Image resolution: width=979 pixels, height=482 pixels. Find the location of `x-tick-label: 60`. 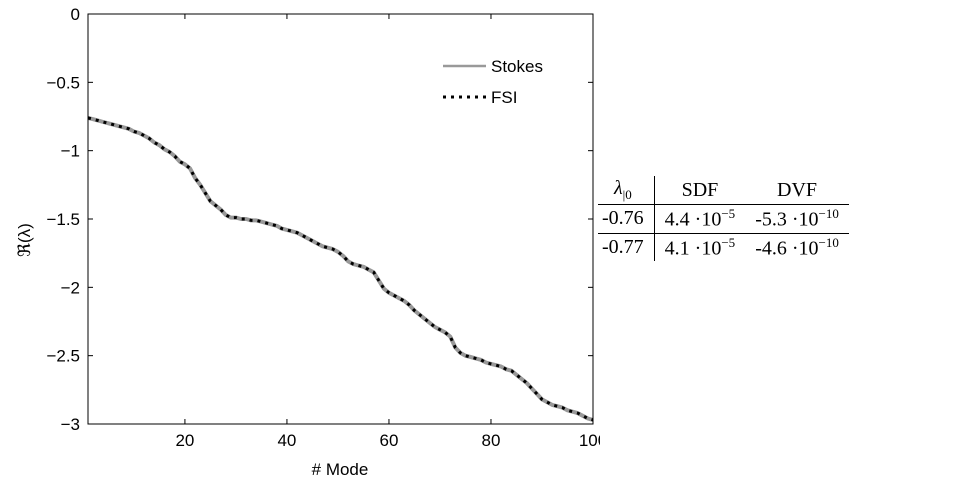

x-tick-label: 60 is located at coordinates (388, 440).